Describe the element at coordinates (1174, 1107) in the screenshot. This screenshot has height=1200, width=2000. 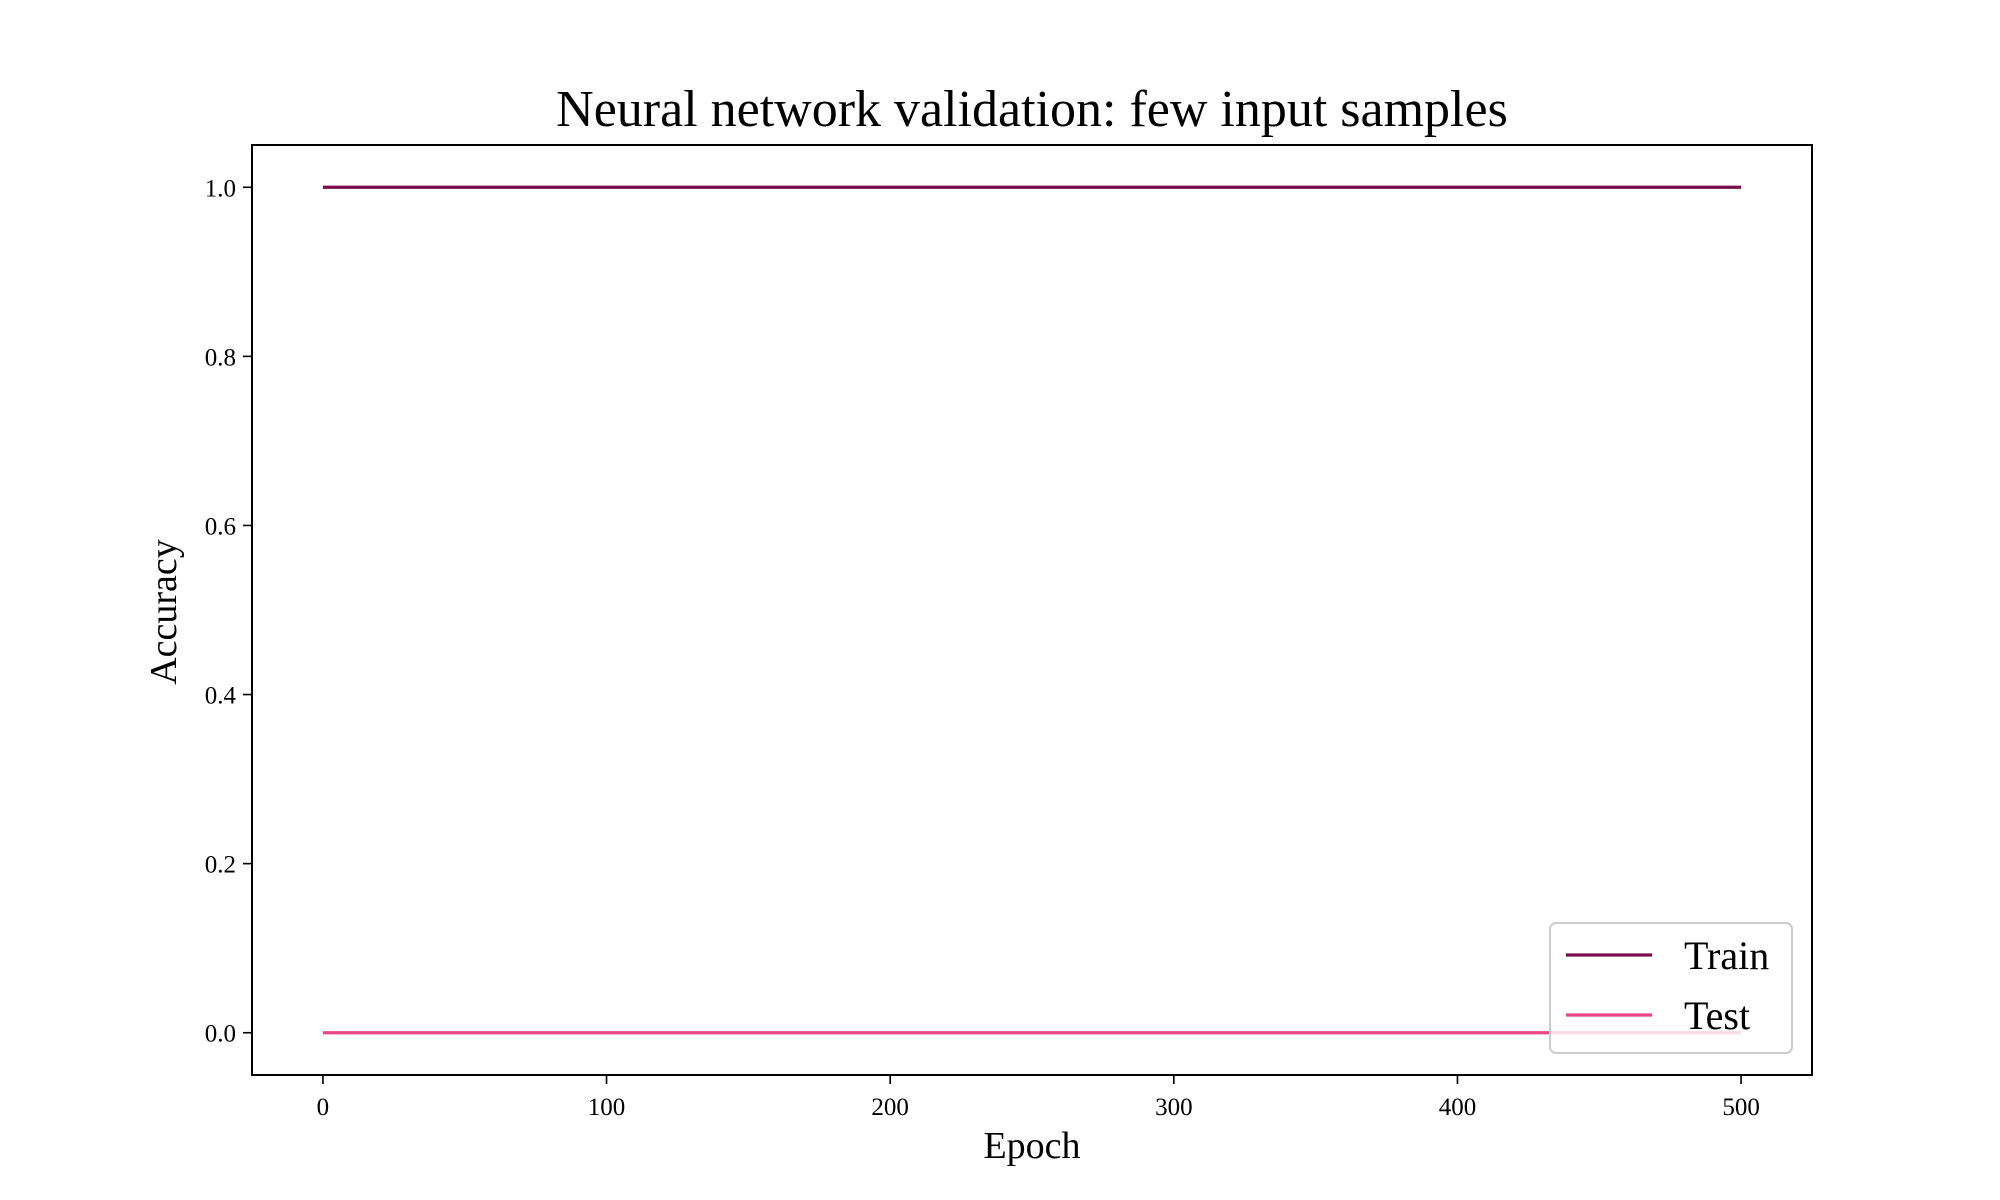
I see `x-tick-label: 300` at that location.